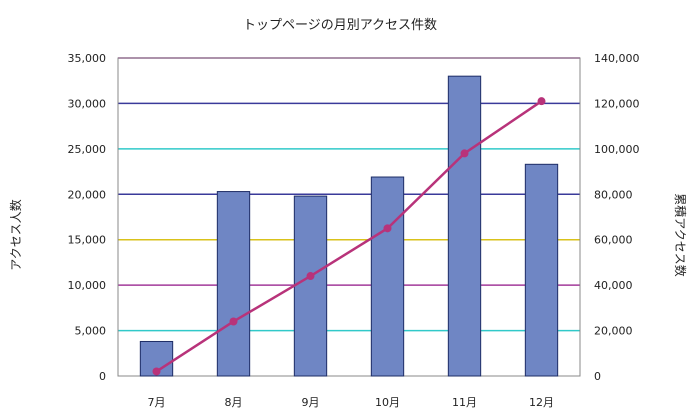 The width and height of the screenshot is (691, 412). What do you see at coordinates (87, 240) in the screenshot?
I see `y-tick-label-left: 15,000` at bounding box center [87, 240].